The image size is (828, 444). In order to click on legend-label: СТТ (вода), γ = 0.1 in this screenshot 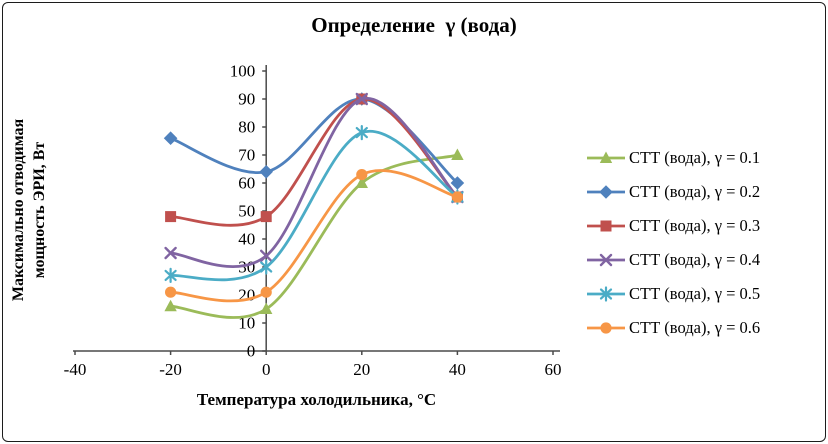, I will do `click(695, 157)`.